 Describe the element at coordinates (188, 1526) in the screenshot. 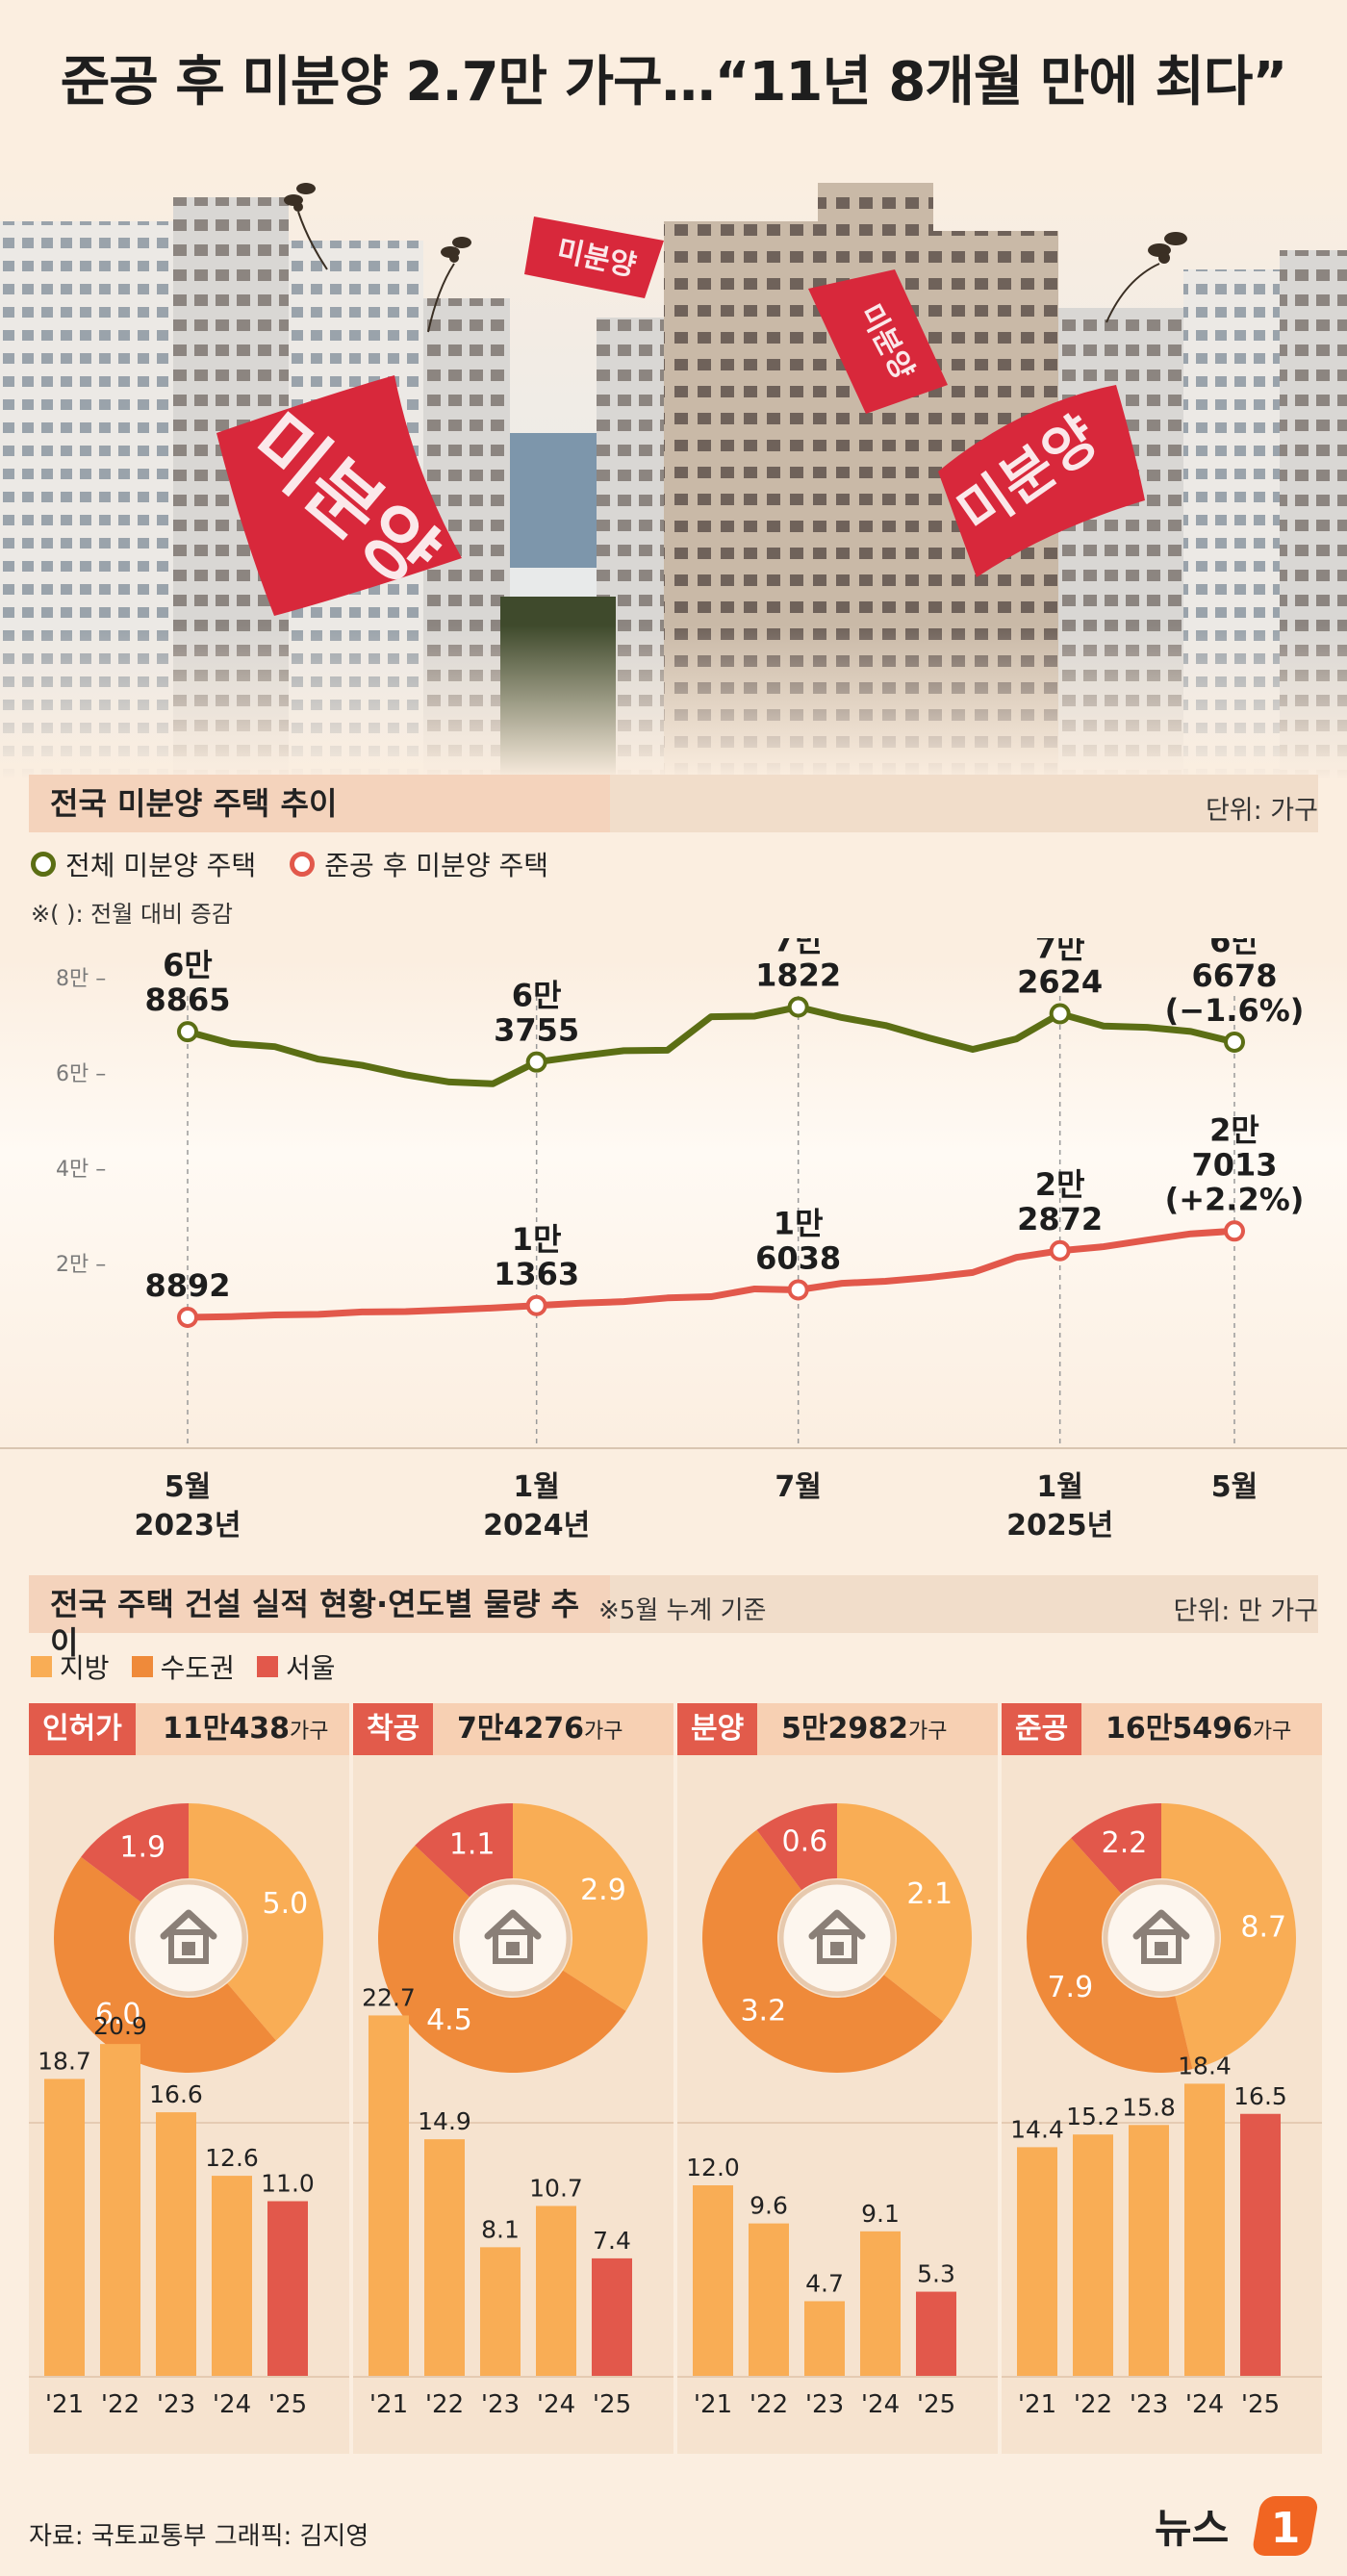

I see `x-tick-label: 2023년` at that location.